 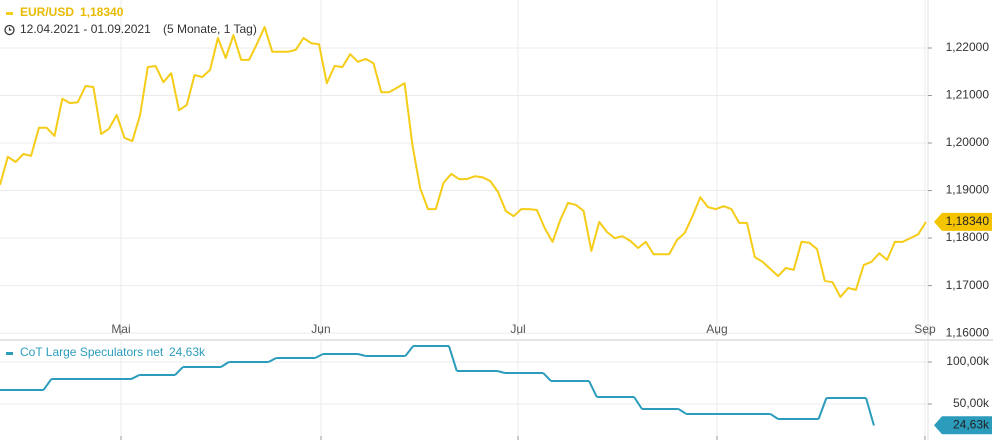 What do you see at coordinates (517, 329) in the screenshot?
I see `x-tick-label: Jul` at bounding box center [517, 329].